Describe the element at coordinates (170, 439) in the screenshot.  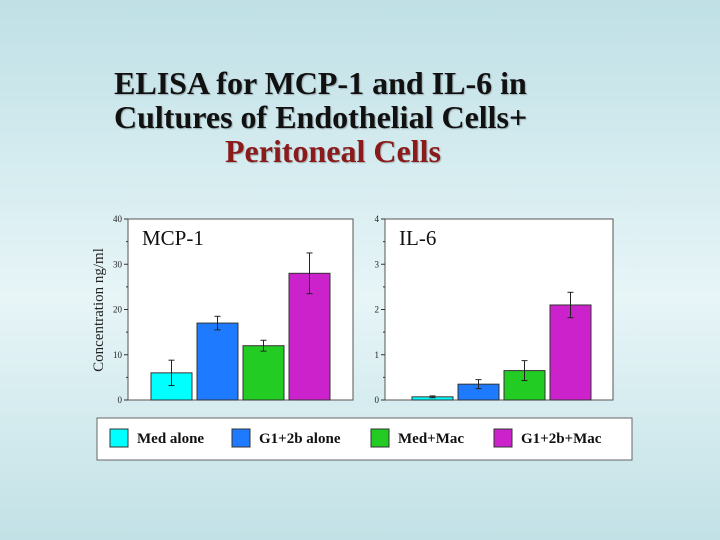
I see `legend-label-0: Med alone` at that location.